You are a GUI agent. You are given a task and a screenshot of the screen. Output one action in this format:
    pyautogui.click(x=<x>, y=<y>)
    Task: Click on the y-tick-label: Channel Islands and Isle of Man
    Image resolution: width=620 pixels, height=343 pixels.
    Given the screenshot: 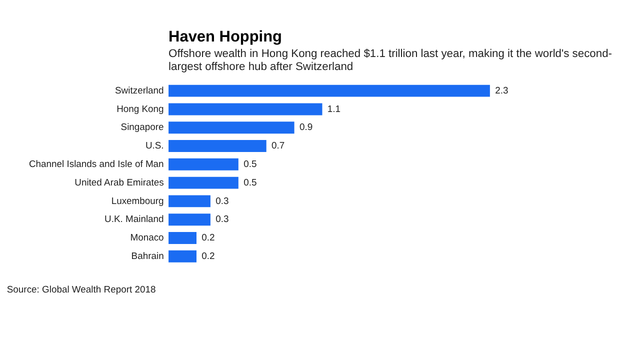 What is the action you would take?
    pyautogui.click(x=96, y=164)
    